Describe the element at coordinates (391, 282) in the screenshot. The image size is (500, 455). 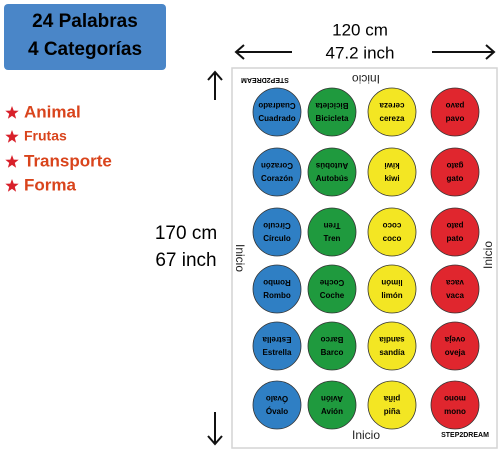
I see `word-inverted: limón` at that location.